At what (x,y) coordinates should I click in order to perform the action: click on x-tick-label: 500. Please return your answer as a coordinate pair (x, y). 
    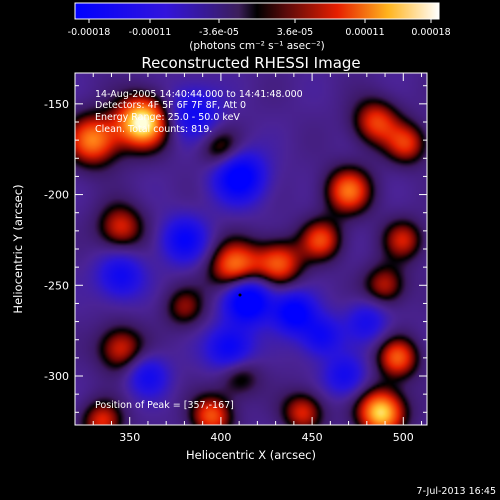
    Looking at the image, I should click on (403, 437).